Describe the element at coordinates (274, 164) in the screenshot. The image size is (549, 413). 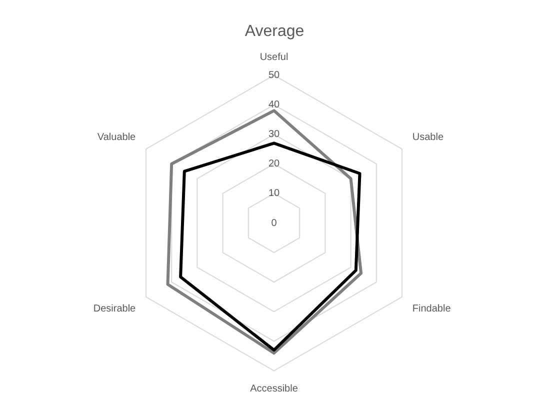
I see `y-tick-label: 20` at that location.